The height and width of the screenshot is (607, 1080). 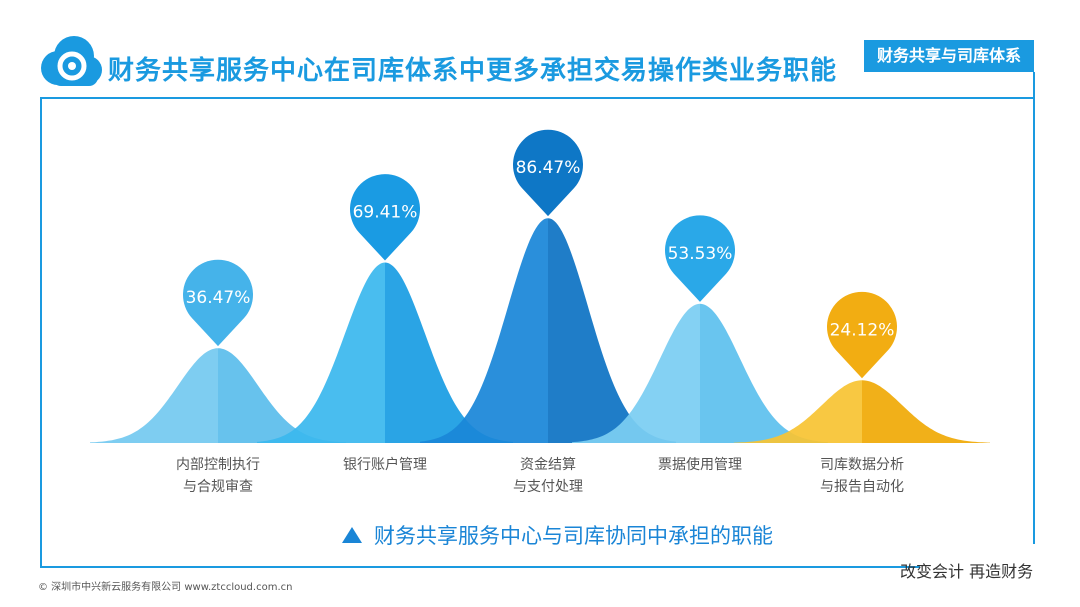 I want to click on category-line: 资金结算, so click(x=548, y=465).